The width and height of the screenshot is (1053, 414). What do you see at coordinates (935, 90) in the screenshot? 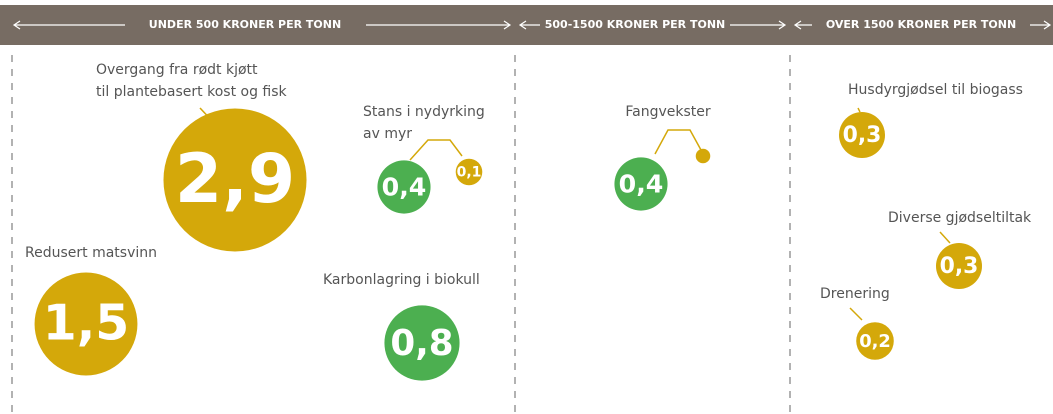
I see `bubble-label: Husdyrgjødsel til biogass` at bounding box center [935, 90].